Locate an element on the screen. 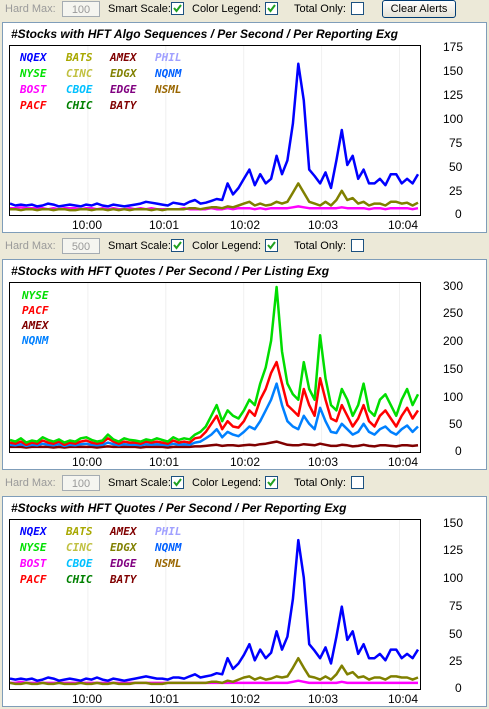  hard-max-input: 500 is located at coordinates (81, 246).